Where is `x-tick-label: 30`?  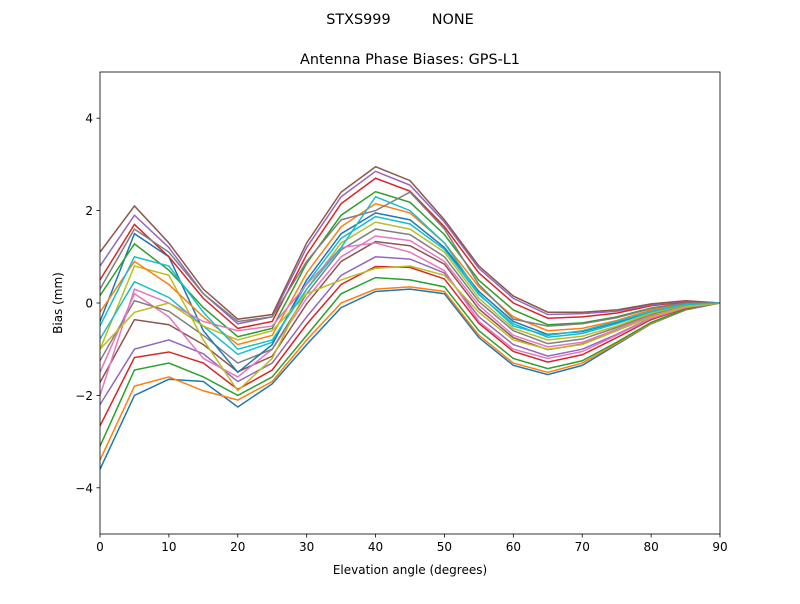 x-tick-label: 30 is located at coordinates (306, 547).